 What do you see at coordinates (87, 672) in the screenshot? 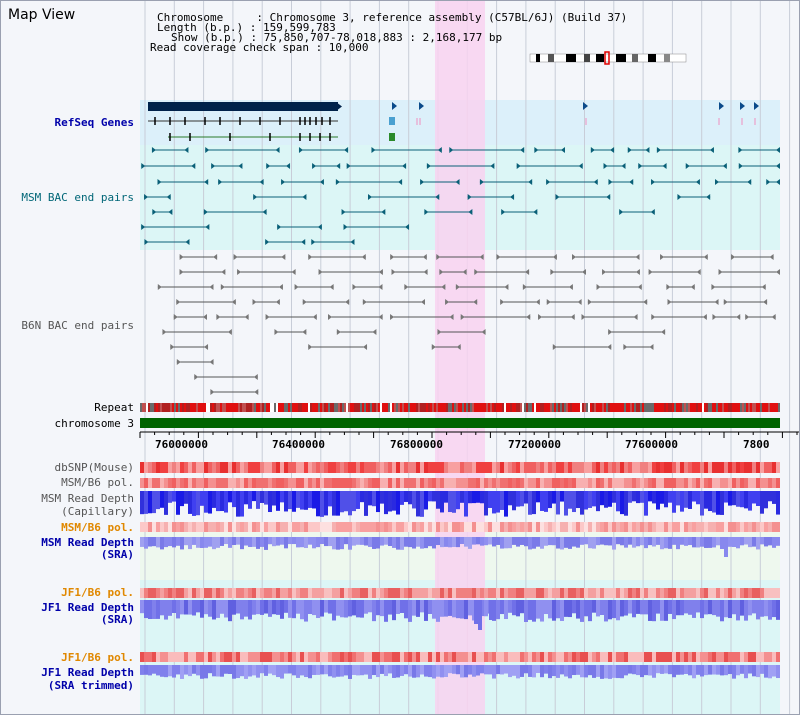
I see `jf1-read-depth-trimmed-label: JF1 Read Depth` at bounding box center [87, 672].